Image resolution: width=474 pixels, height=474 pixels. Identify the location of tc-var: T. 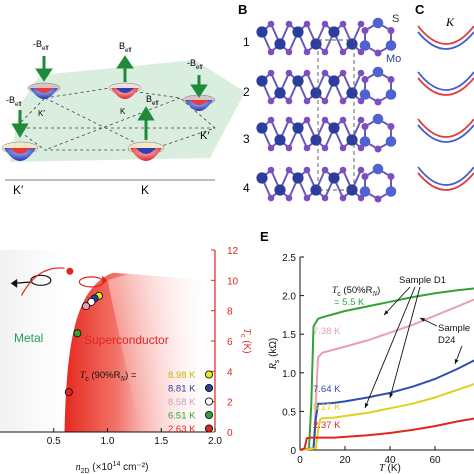
(335, 291).